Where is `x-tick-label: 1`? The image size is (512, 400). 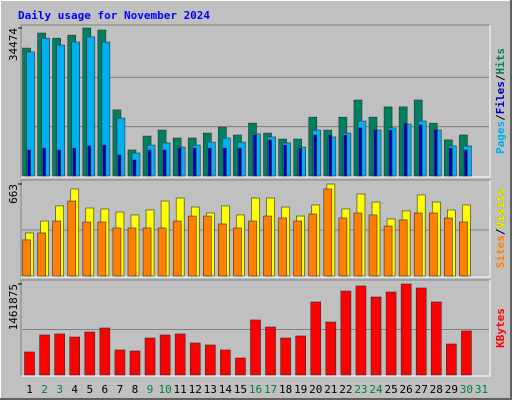 x-tick-label: 1 is located at coordinates (29, 389).